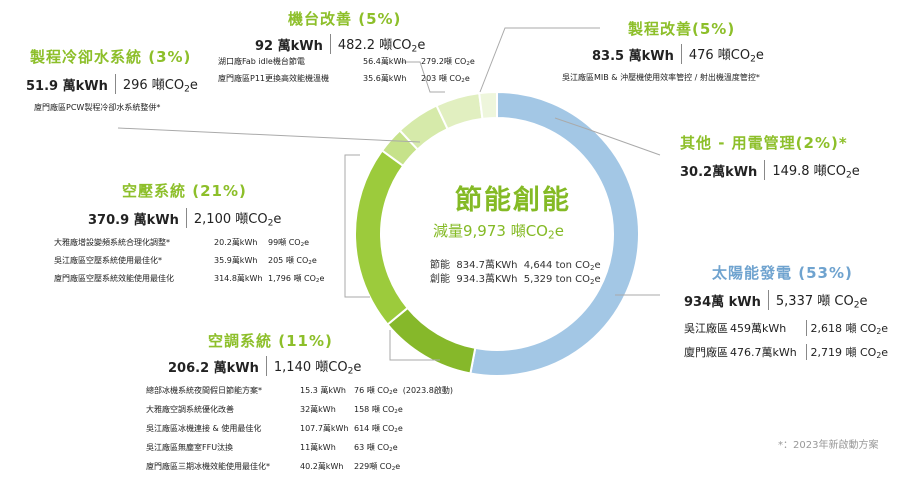 Image resolution: width=918 pixels, height=486 pixels. Describe the element at coordinates (513, 200) in the screenshot. I see `center-title: 節能創能` at that location.